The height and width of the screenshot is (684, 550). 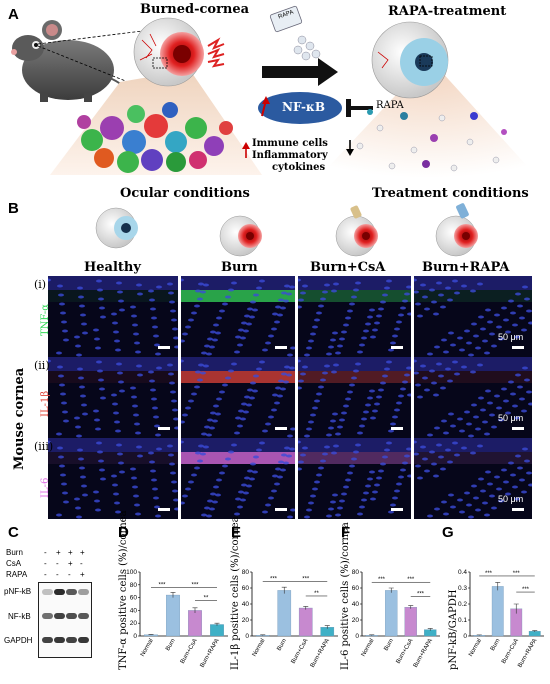 What do you see at coordinates (286, 230) in the screenshot?
I see `condition-eyes` at bounding box center [286, 230].